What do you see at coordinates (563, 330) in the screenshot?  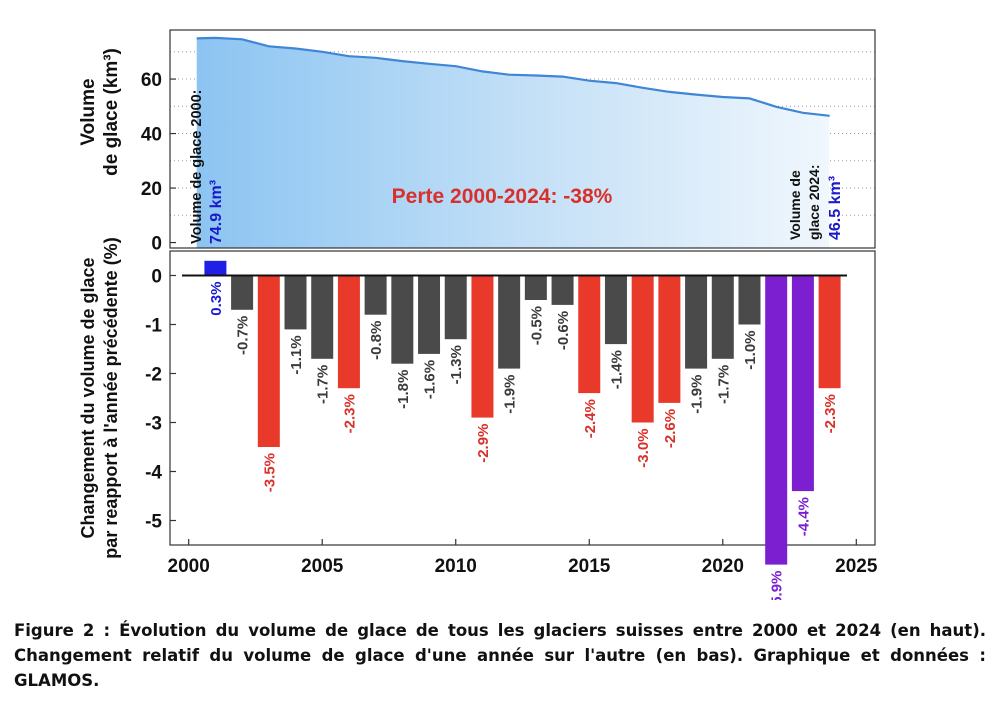 I see `change-bar-label: -0.6%` at bounding box center [563, 330].